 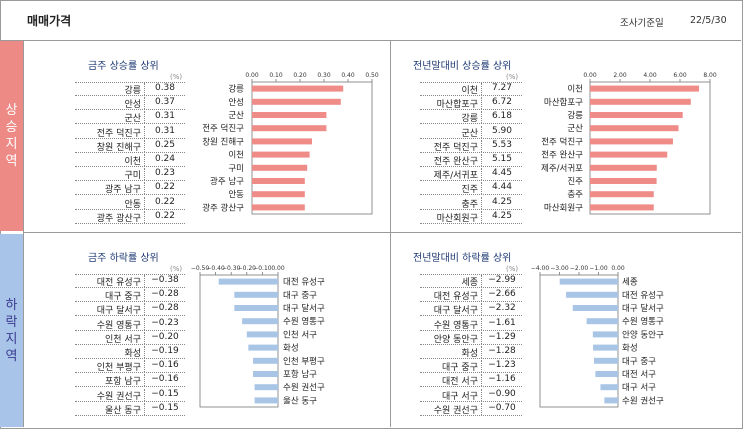 I want to click on x-tick-label: −0.50, so click(x=200, y=268).